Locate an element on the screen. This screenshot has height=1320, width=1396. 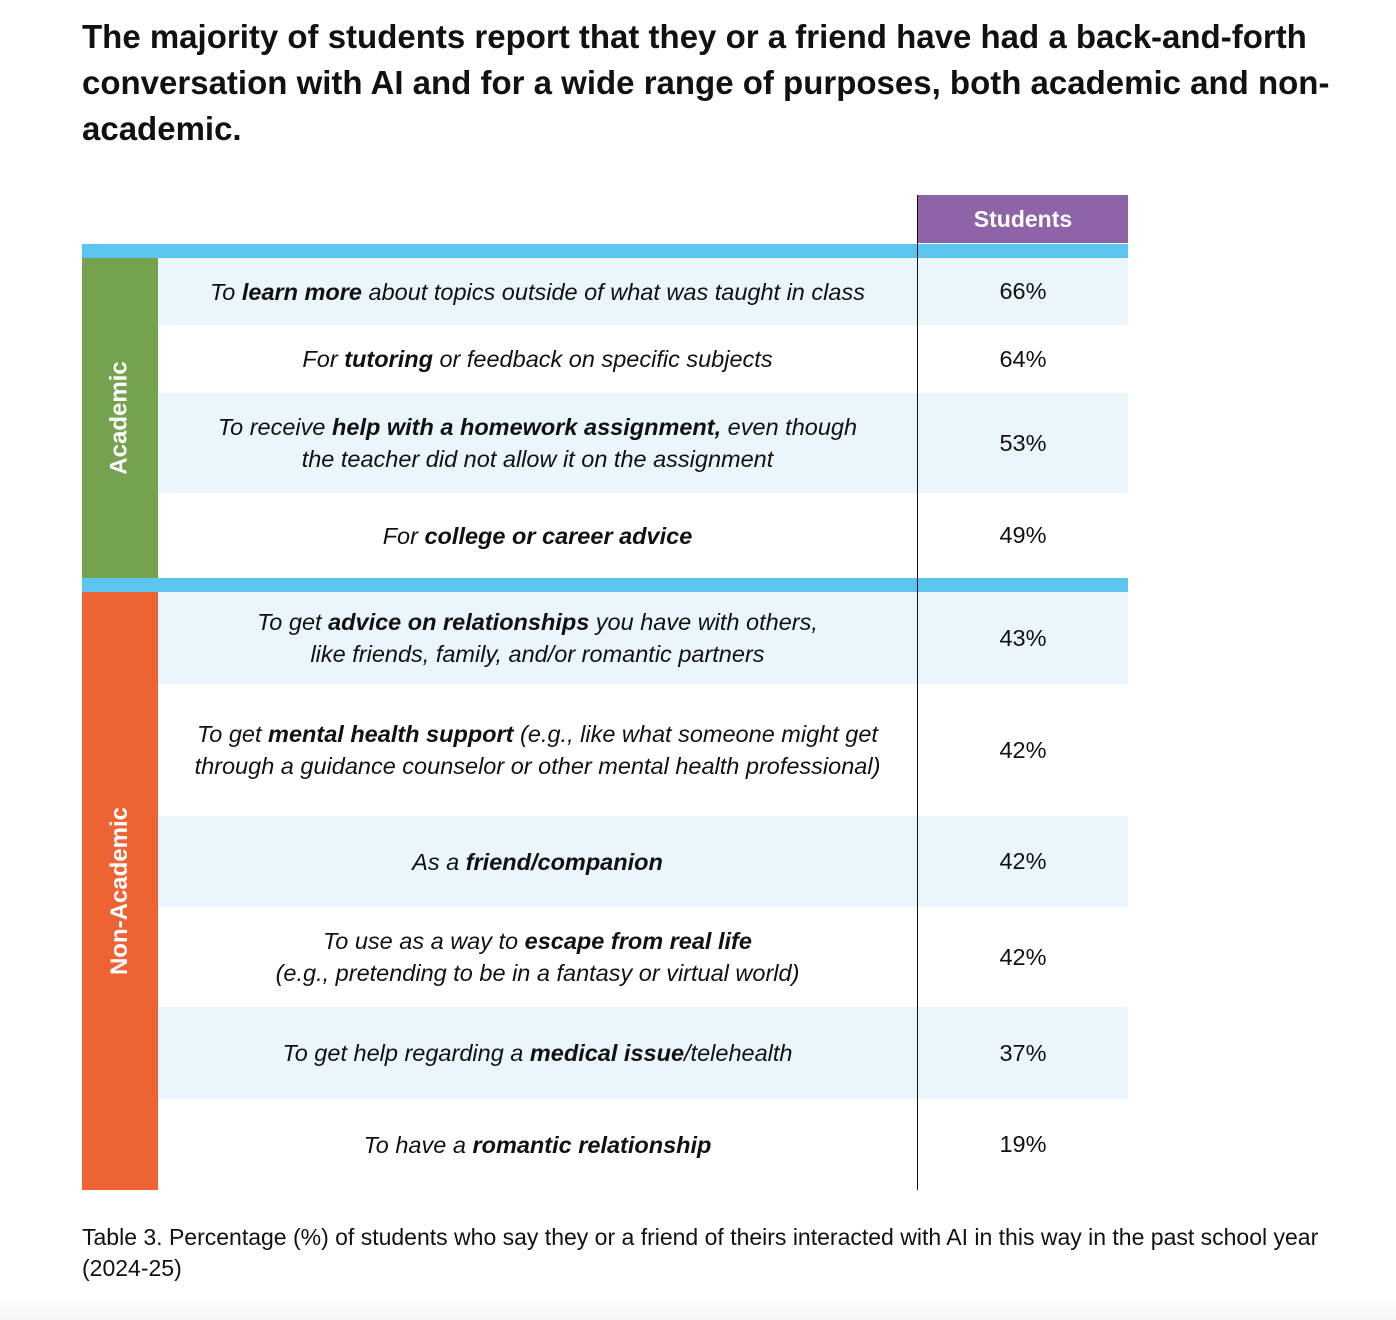
row-description-text: As a friend/companion is located at coordinates (537, 861).